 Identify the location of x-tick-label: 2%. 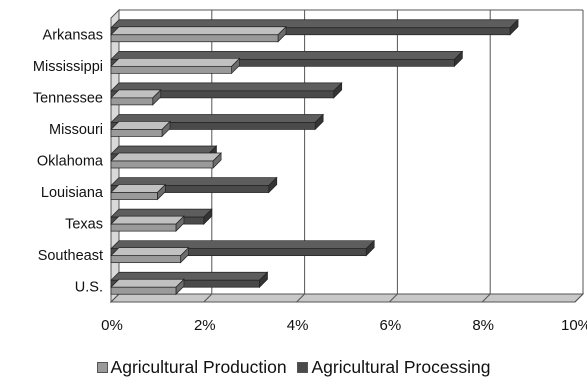
(205, 325).